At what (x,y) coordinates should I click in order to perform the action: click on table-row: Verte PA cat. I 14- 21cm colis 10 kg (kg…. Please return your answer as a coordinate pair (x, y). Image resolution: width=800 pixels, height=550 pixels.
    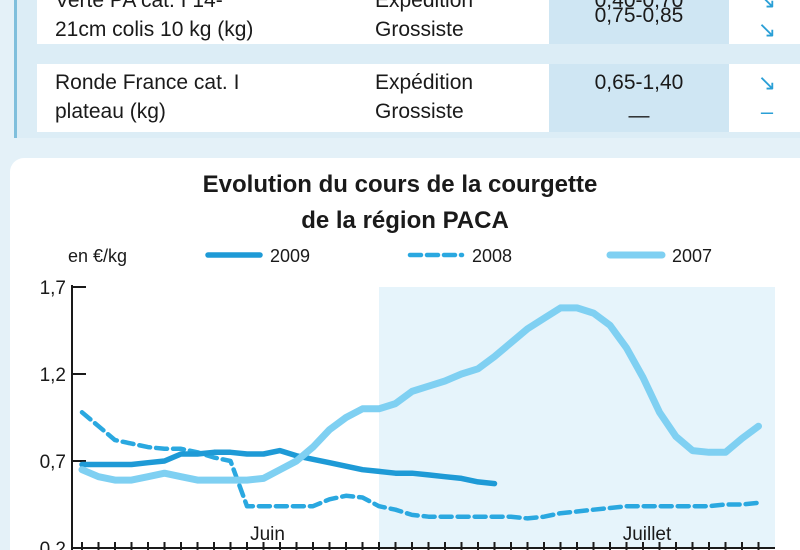
    Looking at the image, I should click on (418, 22).